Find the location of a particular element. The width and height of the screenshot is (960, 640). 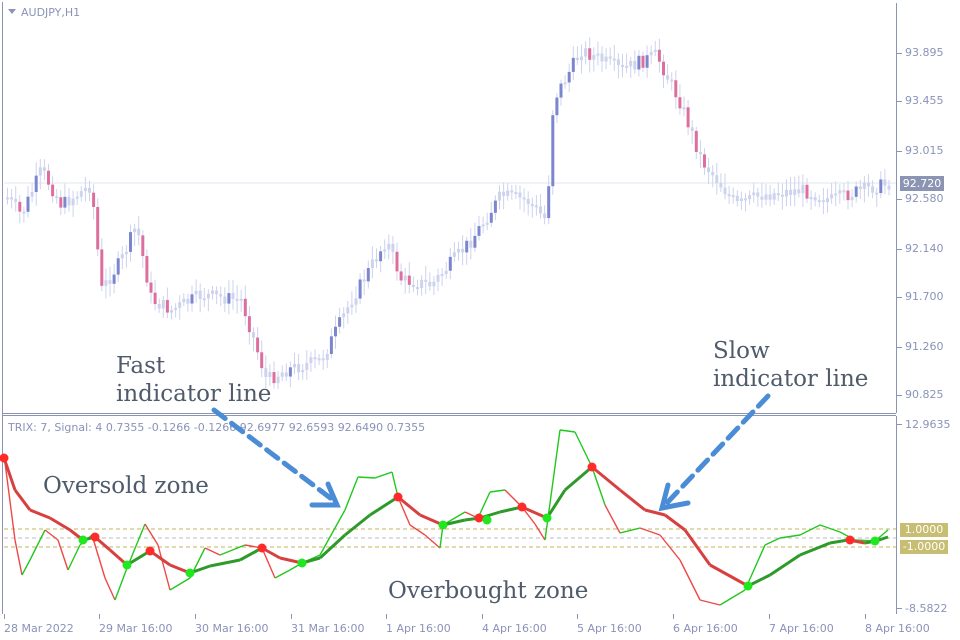

oversold-zone-label: Oversold zone is located at coordinates (126, 486).